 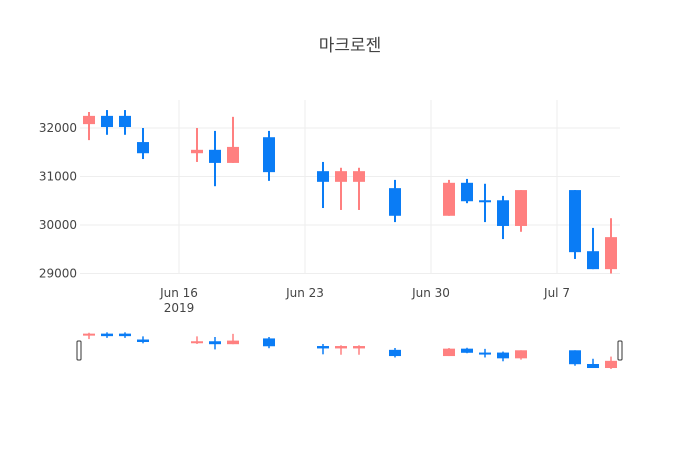 I want to click on range-slider-left-handle, so click(x=79, y=350).